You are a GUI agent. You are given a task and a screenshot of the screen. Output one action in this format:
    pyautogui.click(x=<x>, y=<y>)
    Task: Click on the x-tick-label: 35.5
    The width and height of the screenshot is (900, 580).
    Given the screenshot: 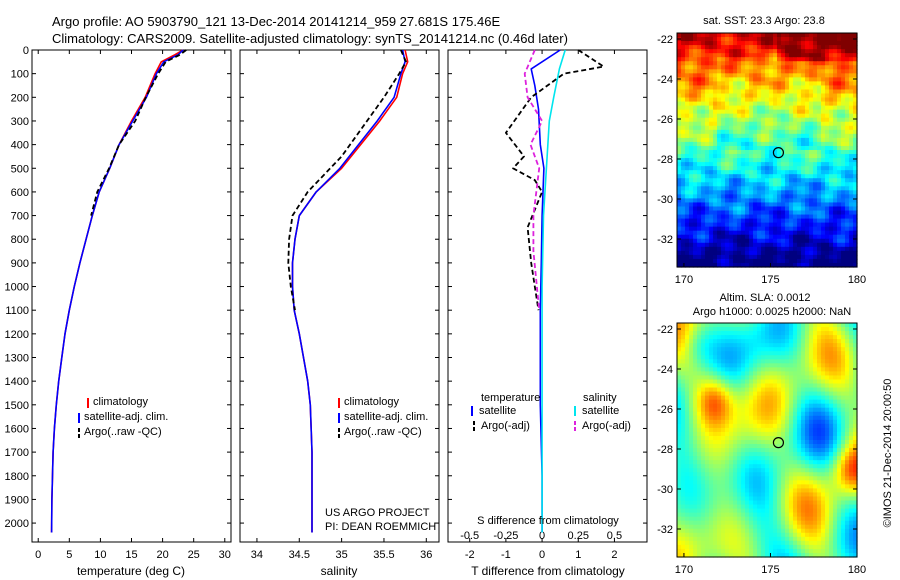 What is the action you would take?
    pyautogui.click(x=383, y=555)
    